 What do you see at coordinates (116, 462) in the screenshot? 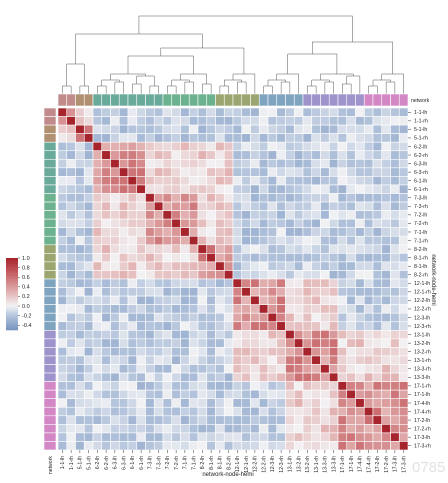
I see `col-tick-label: 6-3-lh` at bounding box center [116, 462].